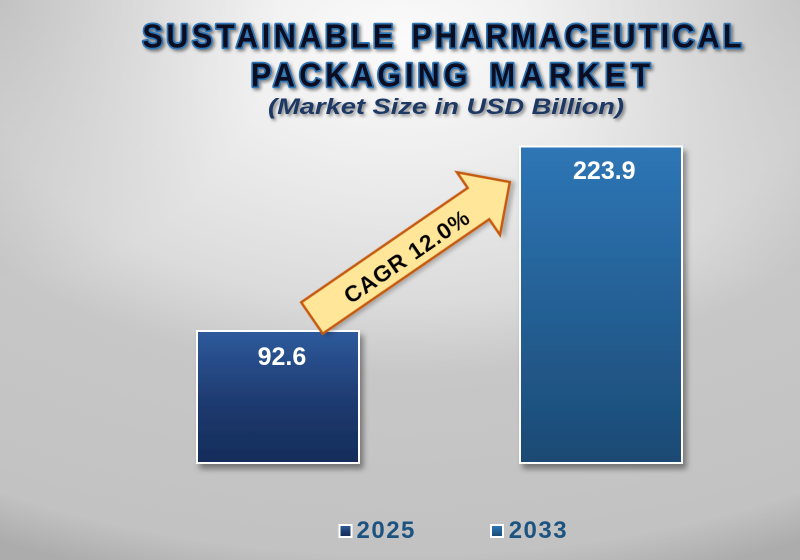 This screenshot has width=800, height=560. Describe the element at coordinates (359, 74) in the screenshot. I see `svg-text: PACKAGING` at that location.